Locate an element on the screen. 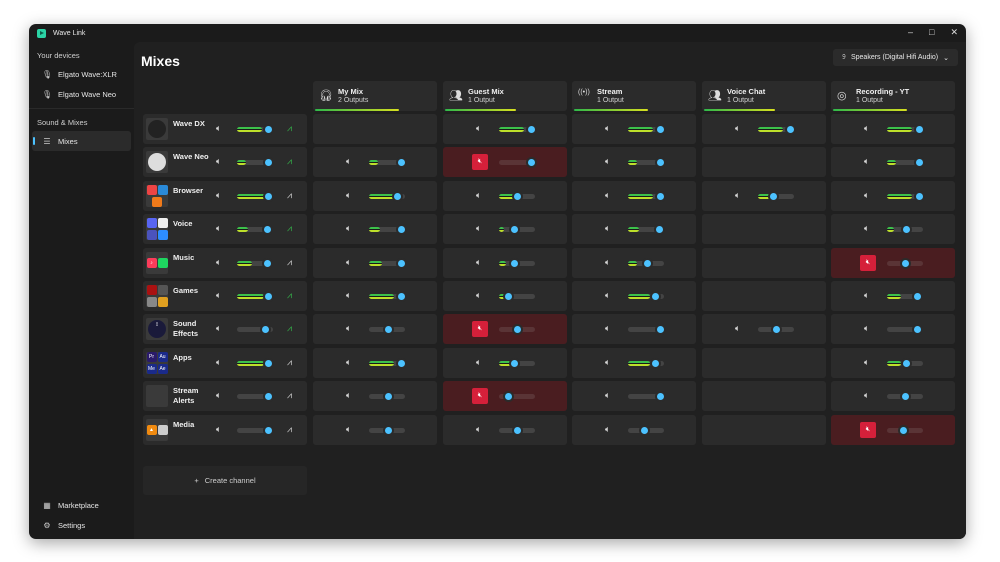 The height and width of the screenshot is (562, 1000). mix-header-stream: ((•)) Stream 1 Output is located at coordinates (634, 96).